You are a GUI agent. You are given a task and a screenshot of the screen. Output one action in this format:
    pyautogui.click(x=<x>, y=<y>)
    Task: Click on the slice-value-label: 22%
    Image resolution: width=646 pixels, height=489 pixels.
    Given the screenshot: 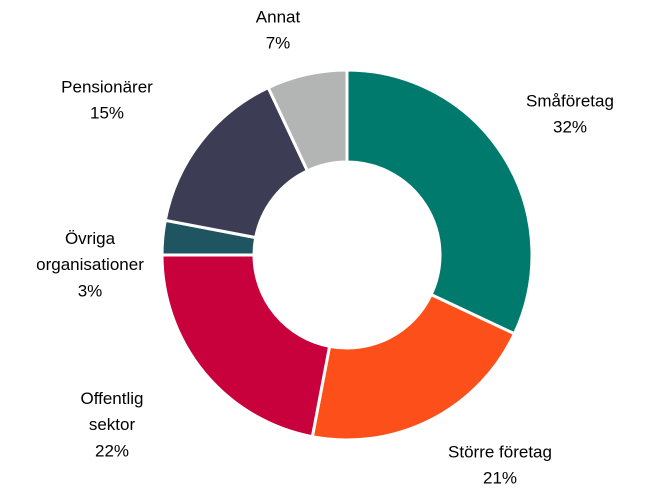 What is the action you would take?
    pyautogui.click(x=112, y=450)
    